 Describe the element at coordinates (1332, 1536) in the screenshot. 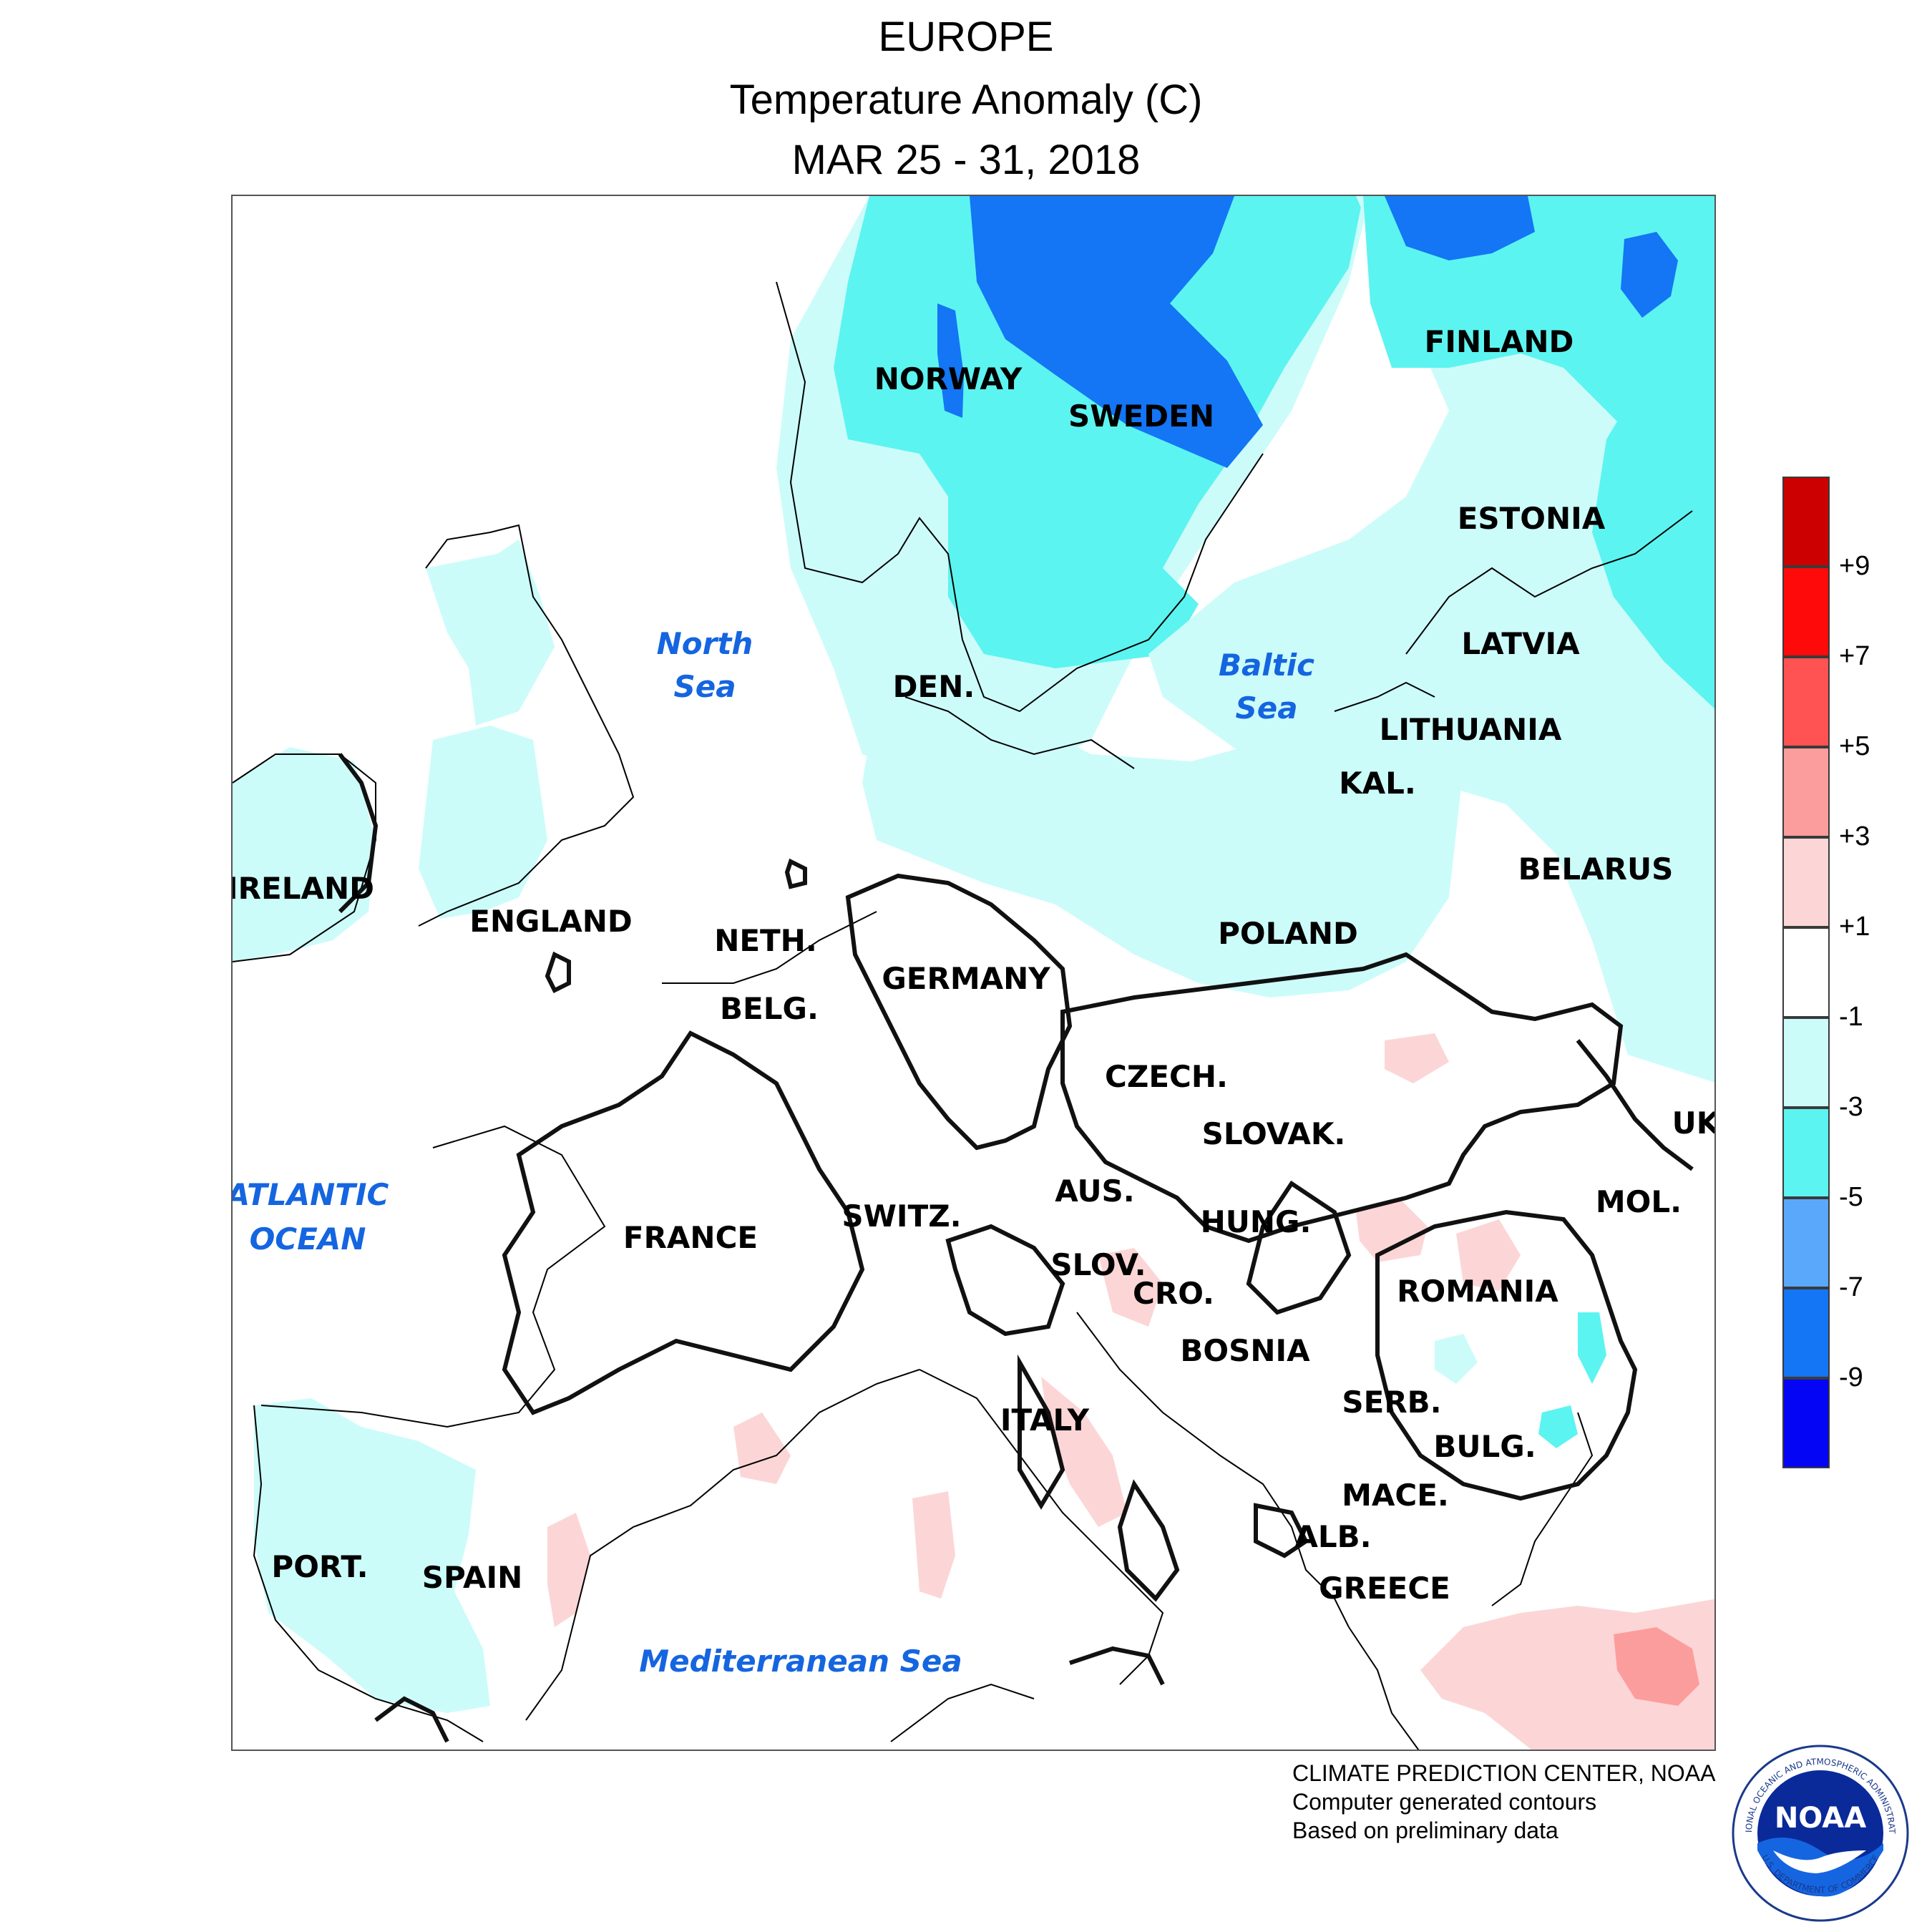

I see `label-albania: ALB.` at that location.